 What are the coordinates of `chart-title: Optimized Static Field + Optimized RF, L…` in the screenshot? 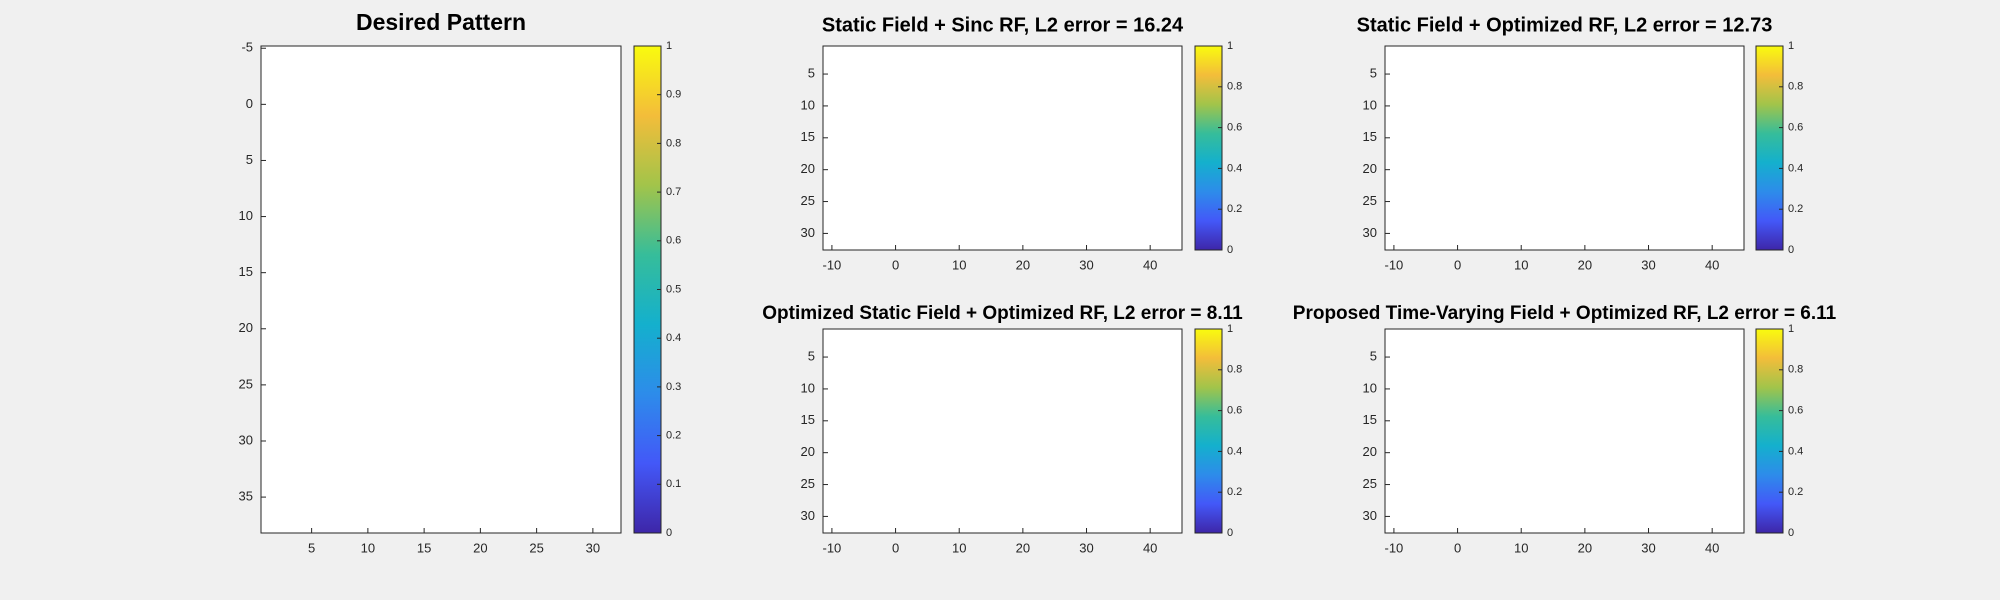 It's located at (1002, 313).